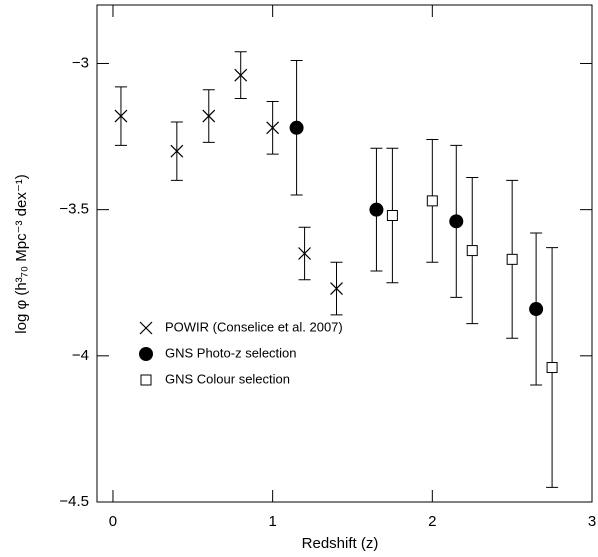  What do you see at coordinates (592, 521) in the screenshot?
I see `x-tick-label: 3` at bounding box center [592, 521].